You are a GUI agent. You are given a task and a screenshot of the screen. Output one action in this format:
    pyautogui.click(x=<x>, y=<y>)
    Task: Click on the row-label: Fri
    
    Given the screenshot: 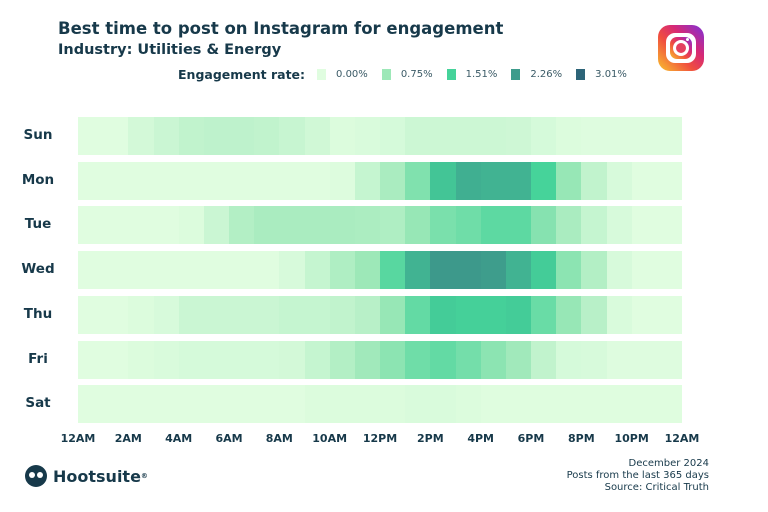 What is the action you would take?
    pyautogui.click(x=38, y=358)
    